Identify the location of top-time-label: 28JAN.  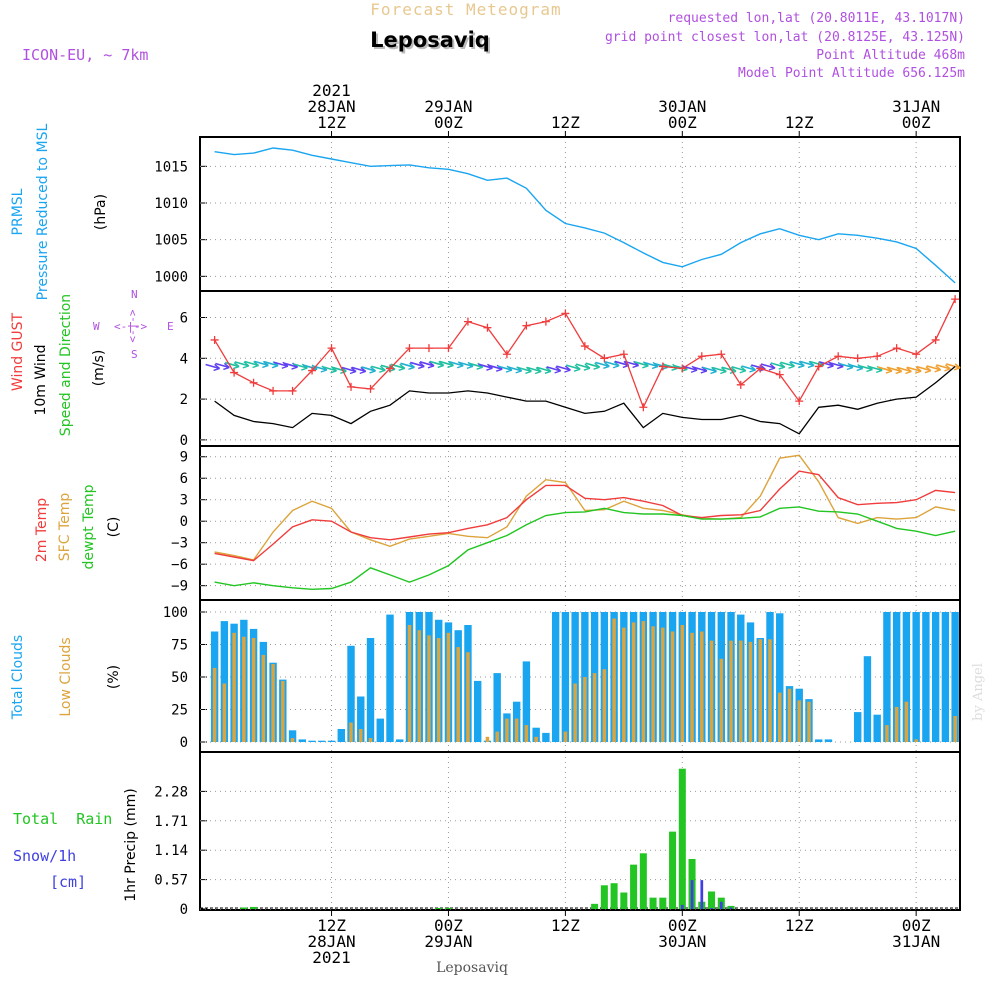
(331, 106).